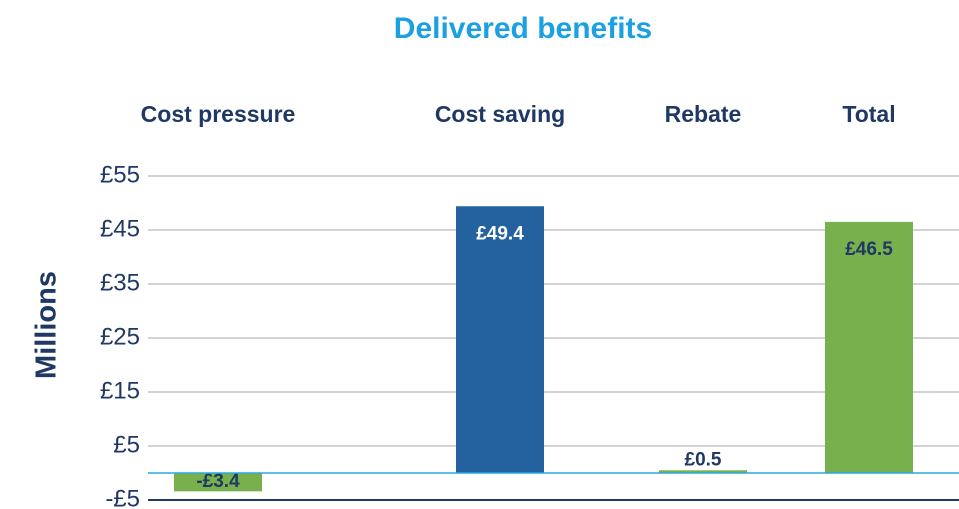  What do you see at coordinates (868, 114) in the screenshot?
I see `x-tick-label: Total` at bounding box center [868, 114].